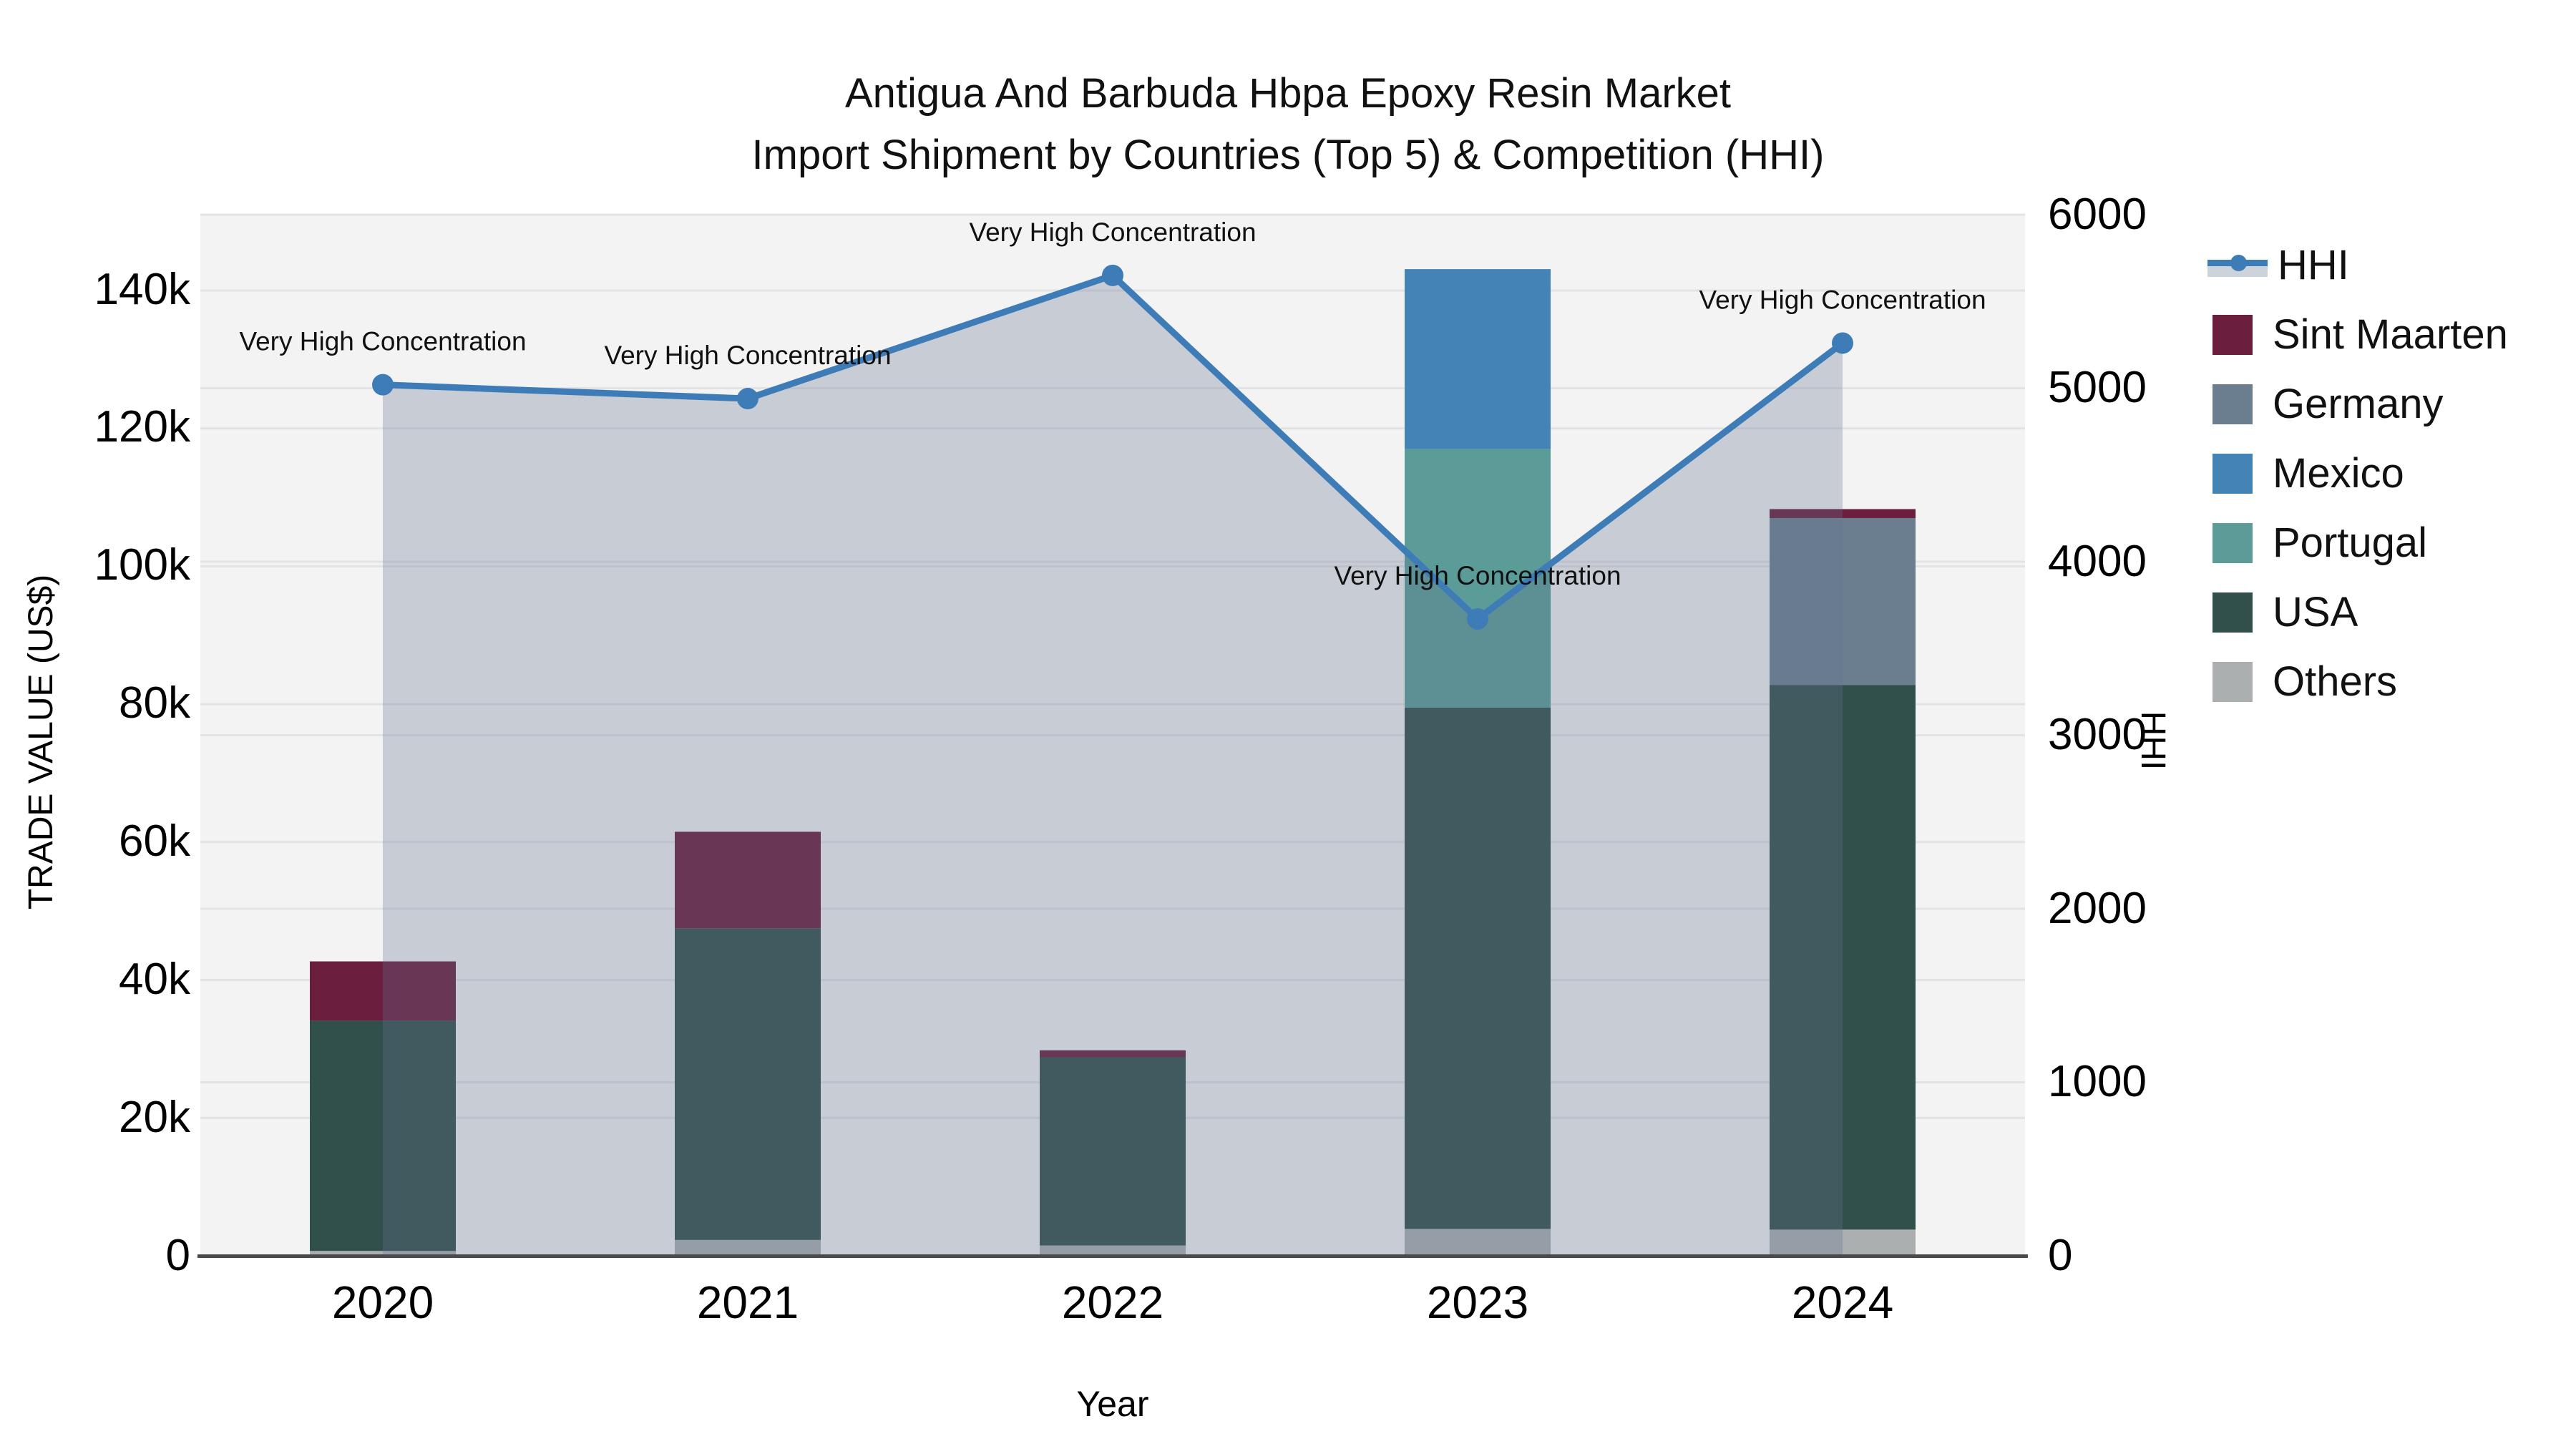  I want to click on right-tick-1000: 1000, so click(2097, 1081).